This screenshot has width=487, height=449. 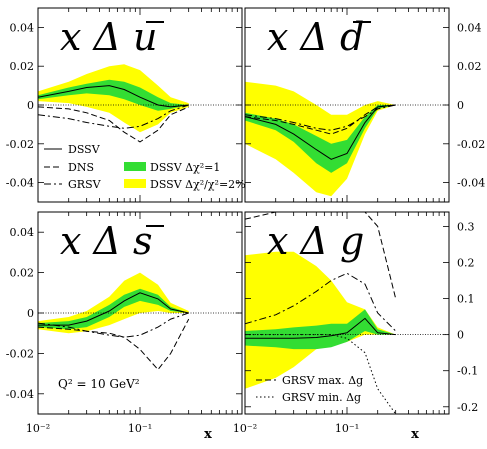 I want to click on legend-gluon: GRSV max. Δg GRSV min. Δg, so click(x=309, y=389).